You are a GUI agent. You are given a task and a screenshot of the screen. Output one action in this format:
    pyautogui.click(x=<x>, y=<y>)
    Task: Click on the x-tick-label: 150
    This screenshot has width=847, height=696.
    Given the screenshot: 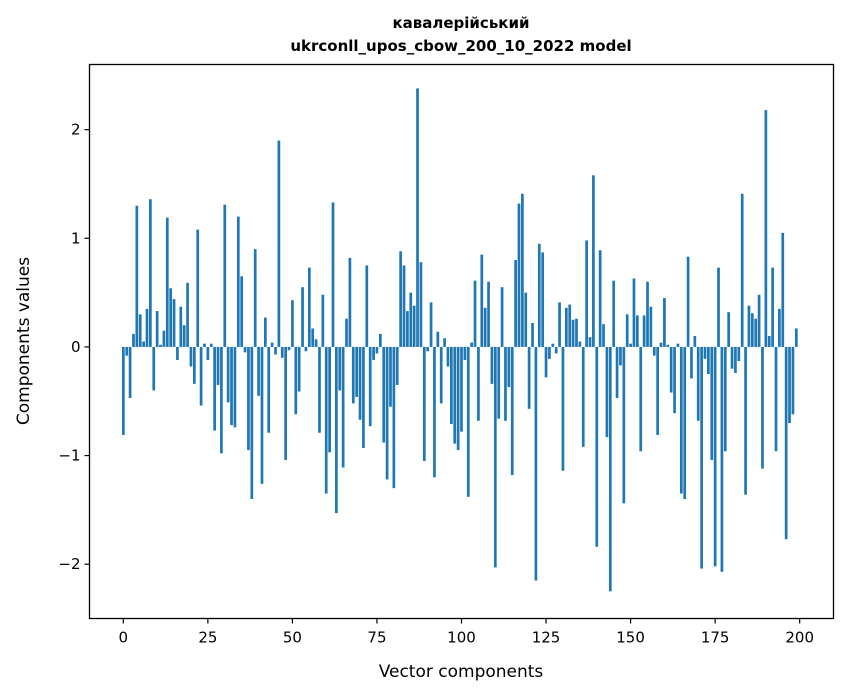 What is the action you would take?
    pyautogui.click(x=630, y=638)
    